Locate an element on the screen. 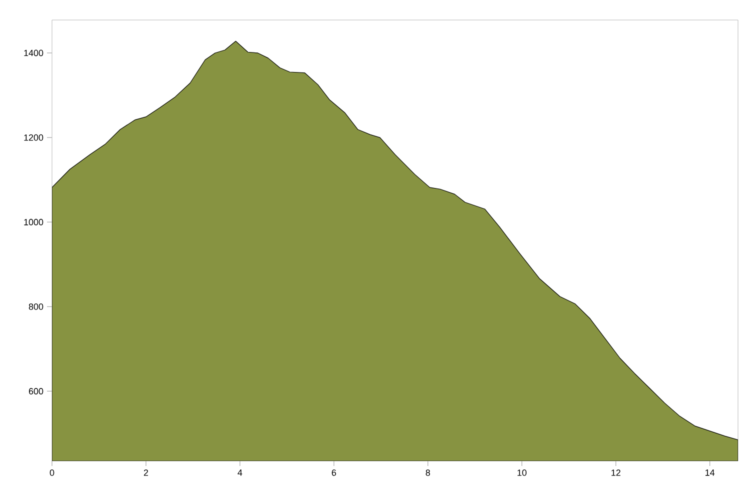 Image resolution: width=756 pixels, height=491 pixels. x-tick-label: 10 is located at coordinates (522, 473).